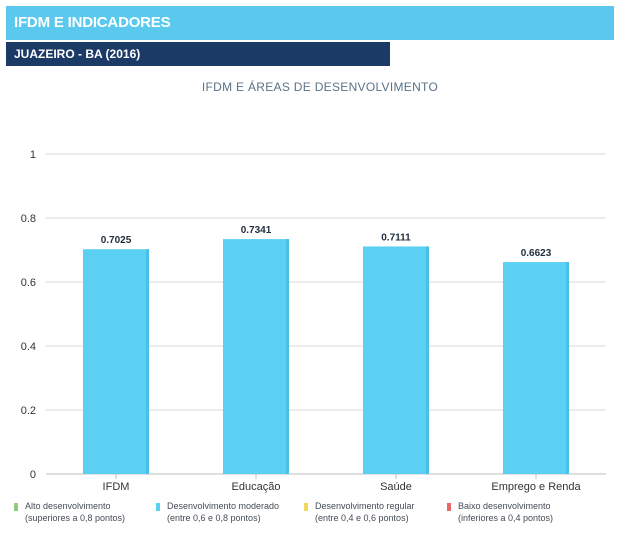  What do you see at coordinates (75, 518) in the screenshot?
I see `legend-sub: (superiores a 0,8 pontos)` at bounding box center [75, 518].